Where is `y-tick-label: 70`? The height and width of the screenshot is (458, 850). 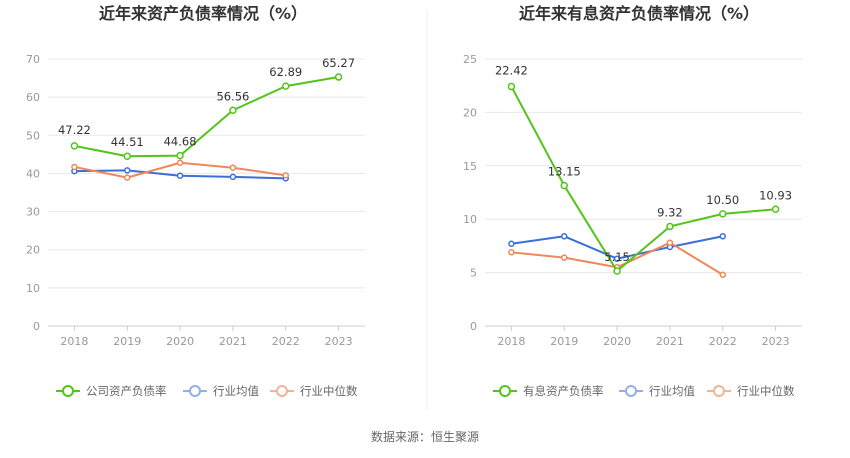
y-tick-label: 70 is located at coordinates (33, 59).